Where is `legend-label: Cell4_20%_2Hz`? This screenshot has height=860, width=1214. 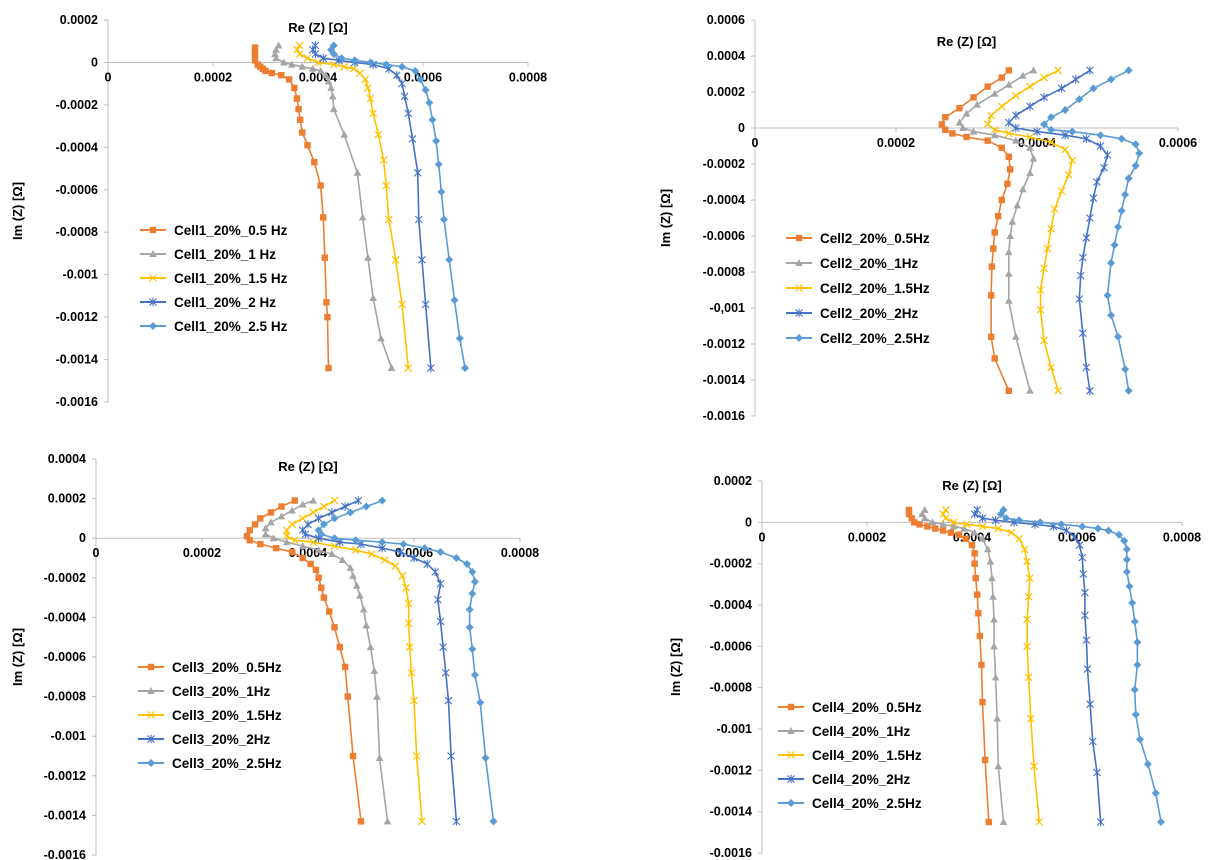
legend-label: Cell4_20%_2Hz is located at coordinates (861, 779).